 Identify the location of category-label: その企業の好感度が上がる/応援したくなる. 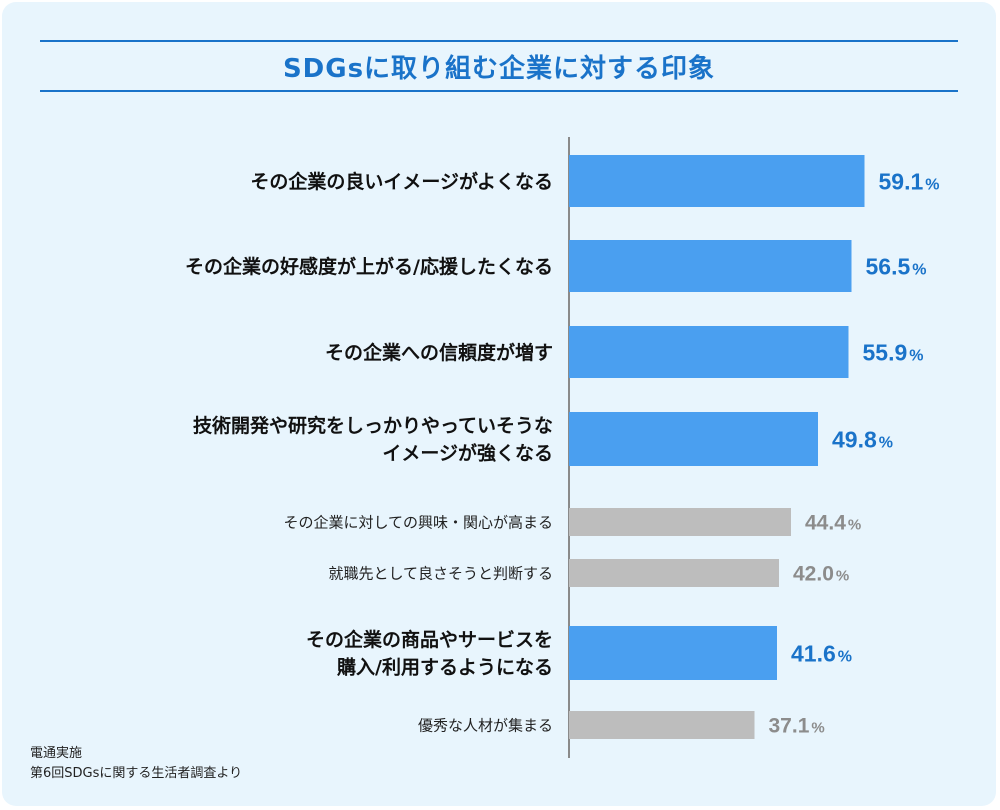
(369, 266).